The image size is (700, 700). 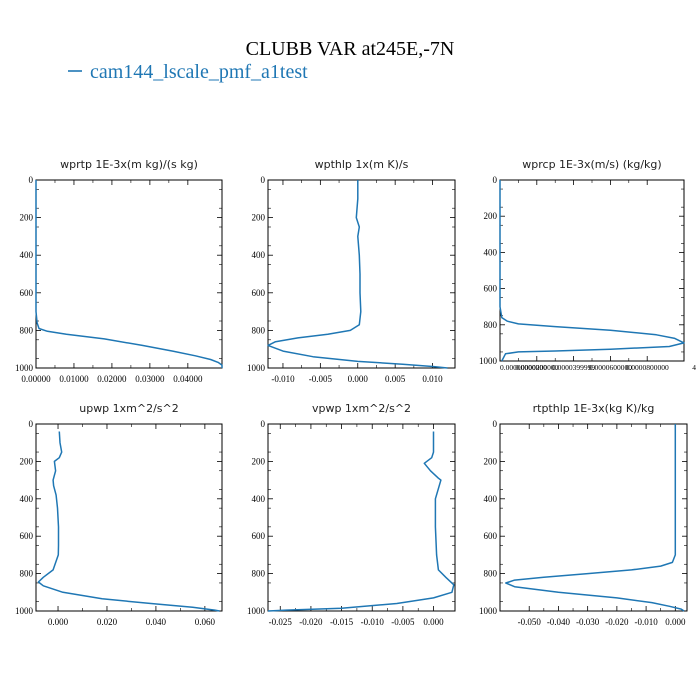 What do you see at coordinates (559, 622) in the screenshot?
I see `xtick-label: -0.040` at bounding box center [559, 622].